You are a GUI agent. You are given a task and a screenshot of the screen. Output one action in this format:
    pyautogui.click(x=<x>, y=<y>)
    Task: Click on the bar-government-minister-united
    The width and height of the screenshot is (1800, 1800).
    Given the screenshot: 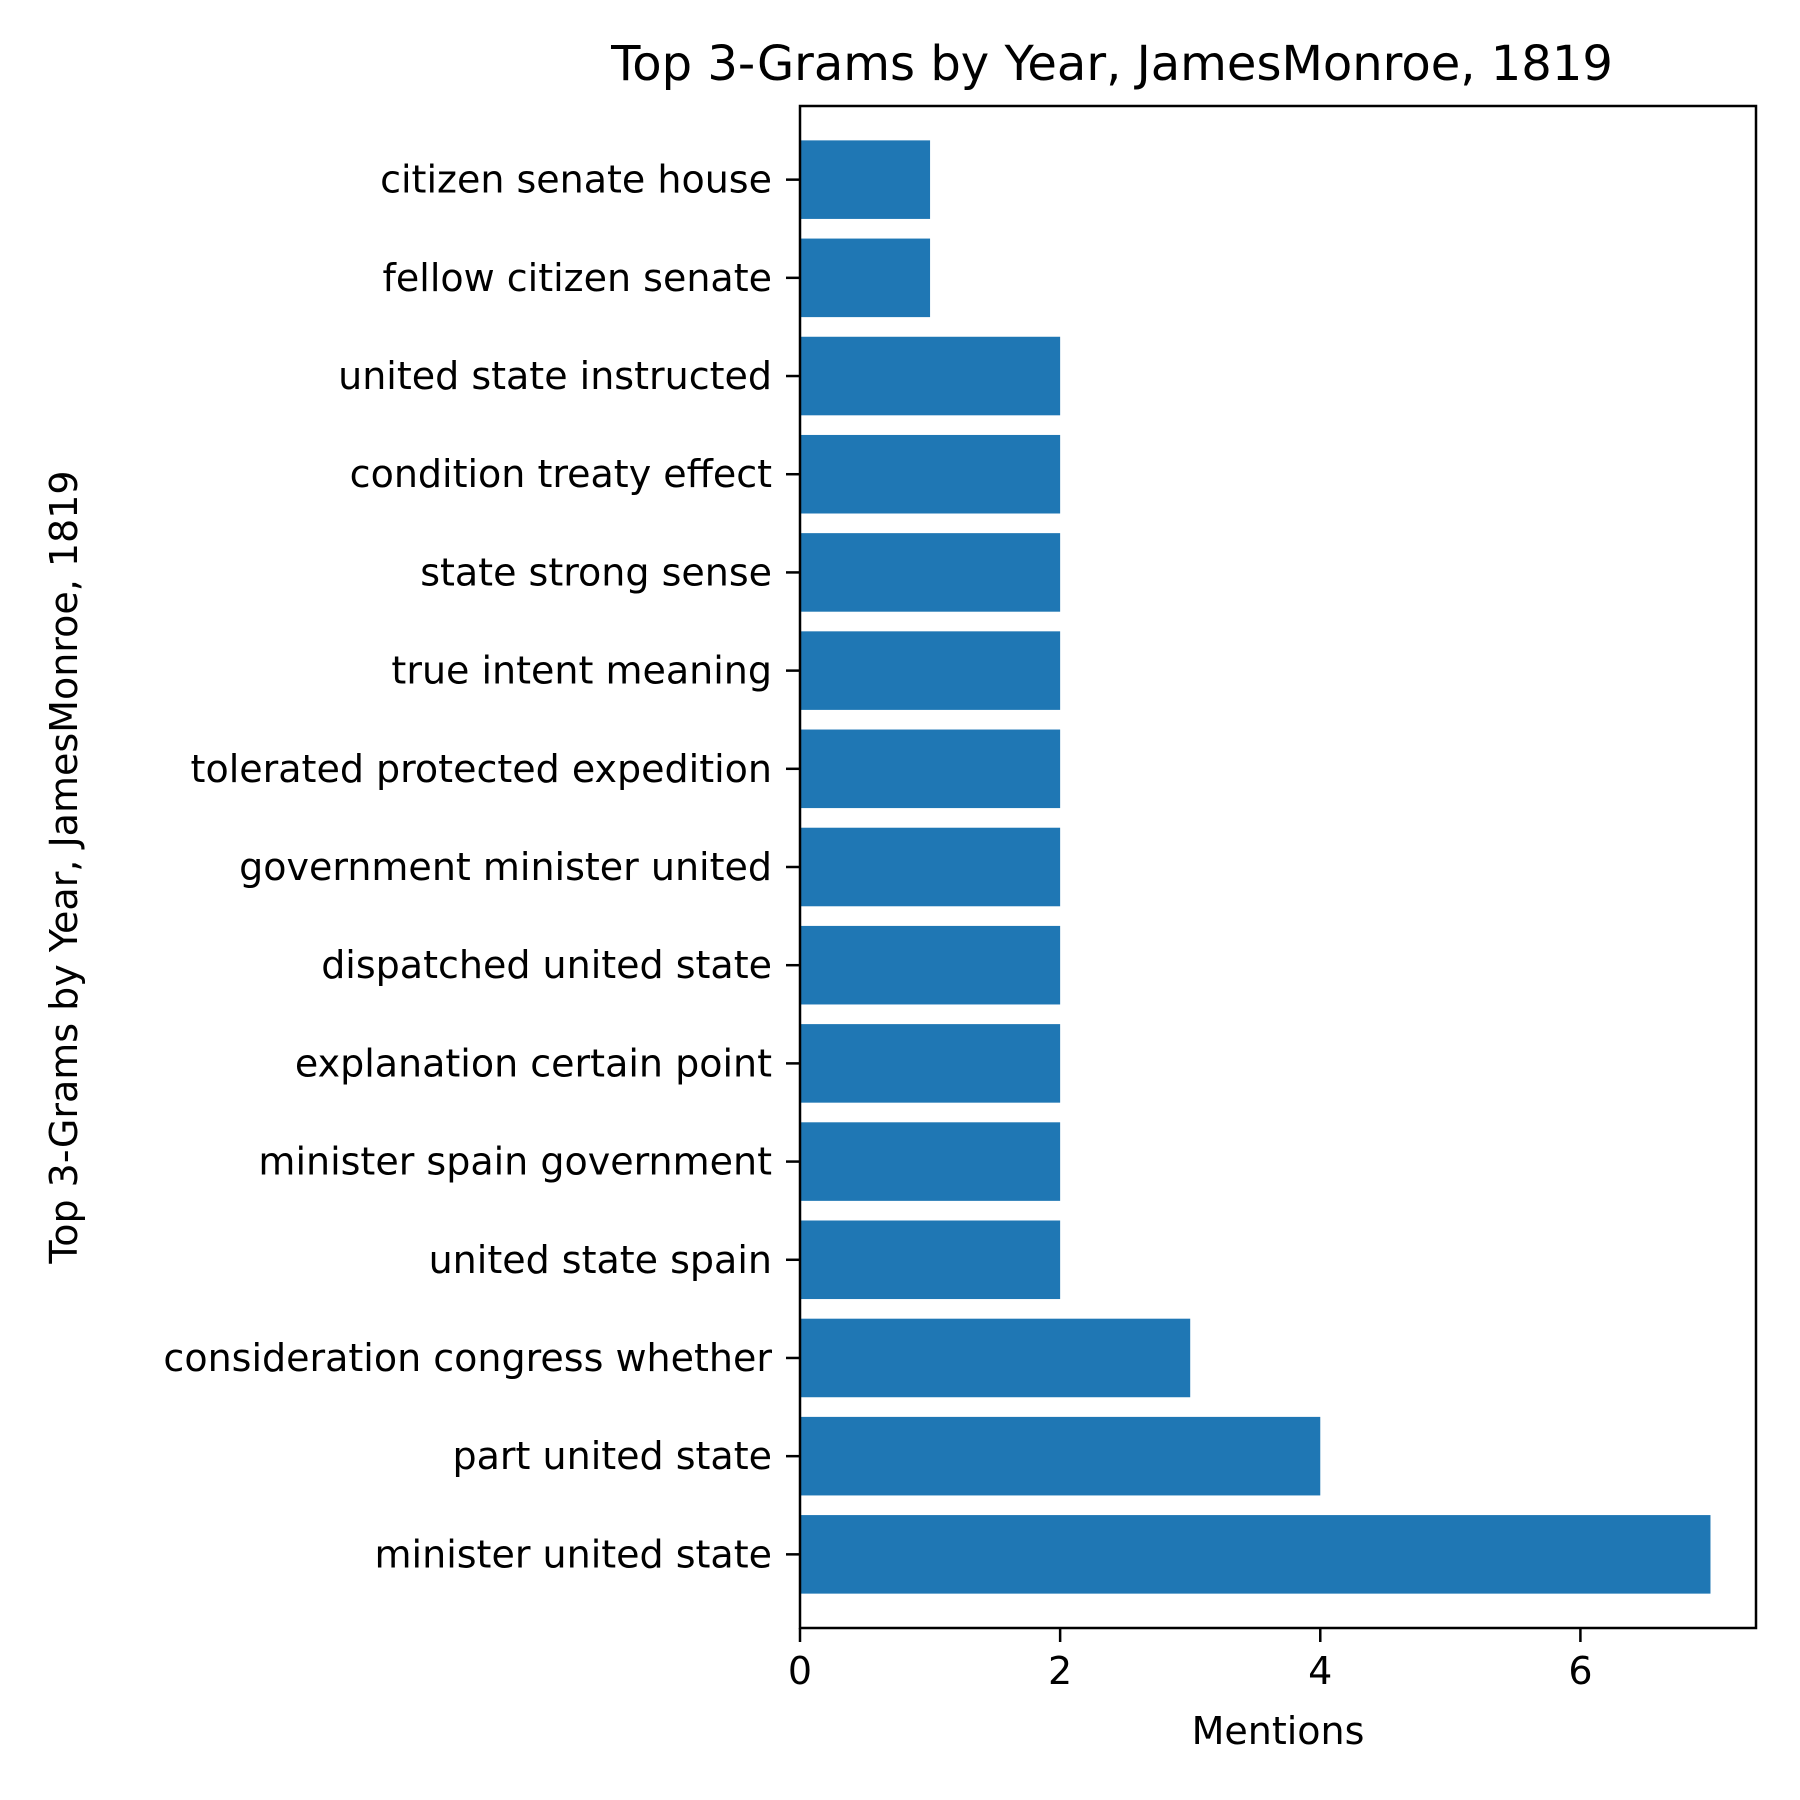 What is the action you would take?
    pyautogui.click(x=930, y=867)
    